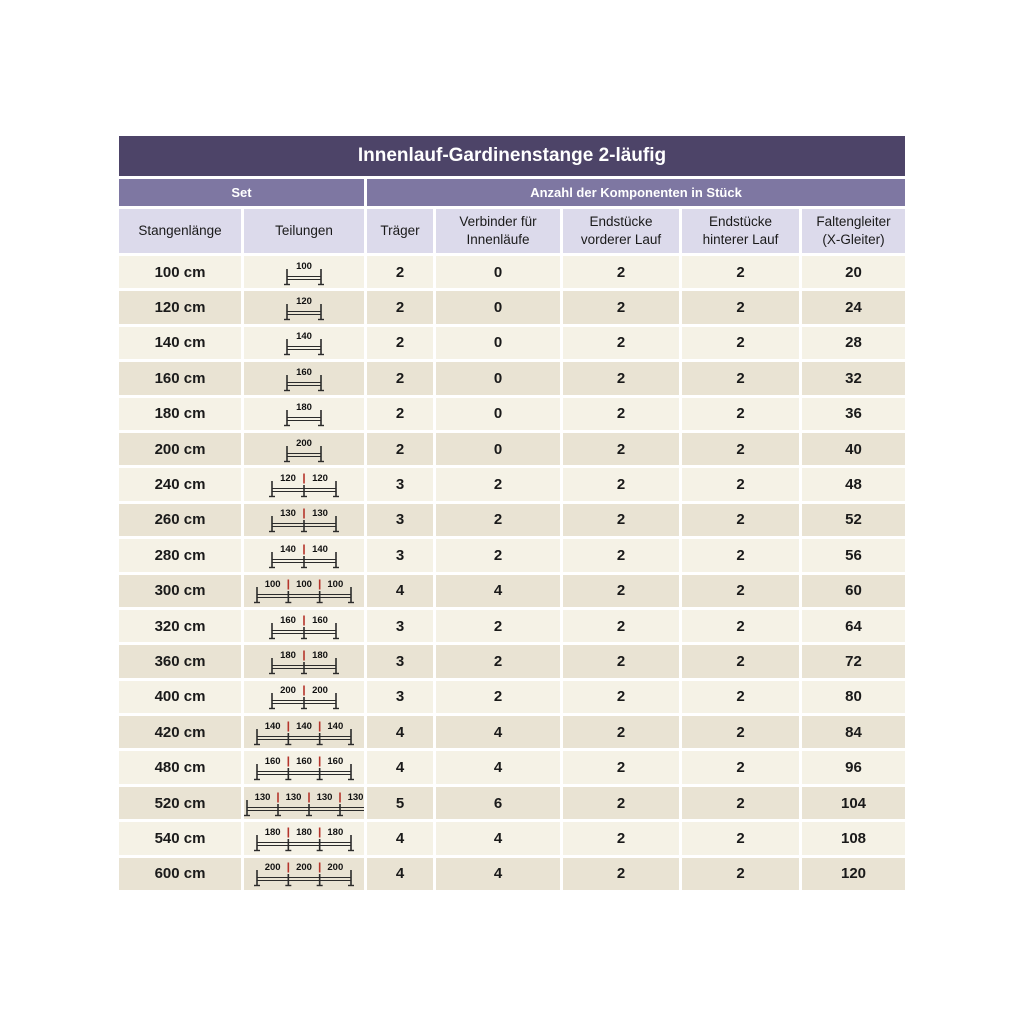 This screenshot has width=1024, height=1024. What do you see at coordinates (304, 733) in the screenshot?
I see `rod-diagram: 140 140 140` at bounding box center [304, 733].